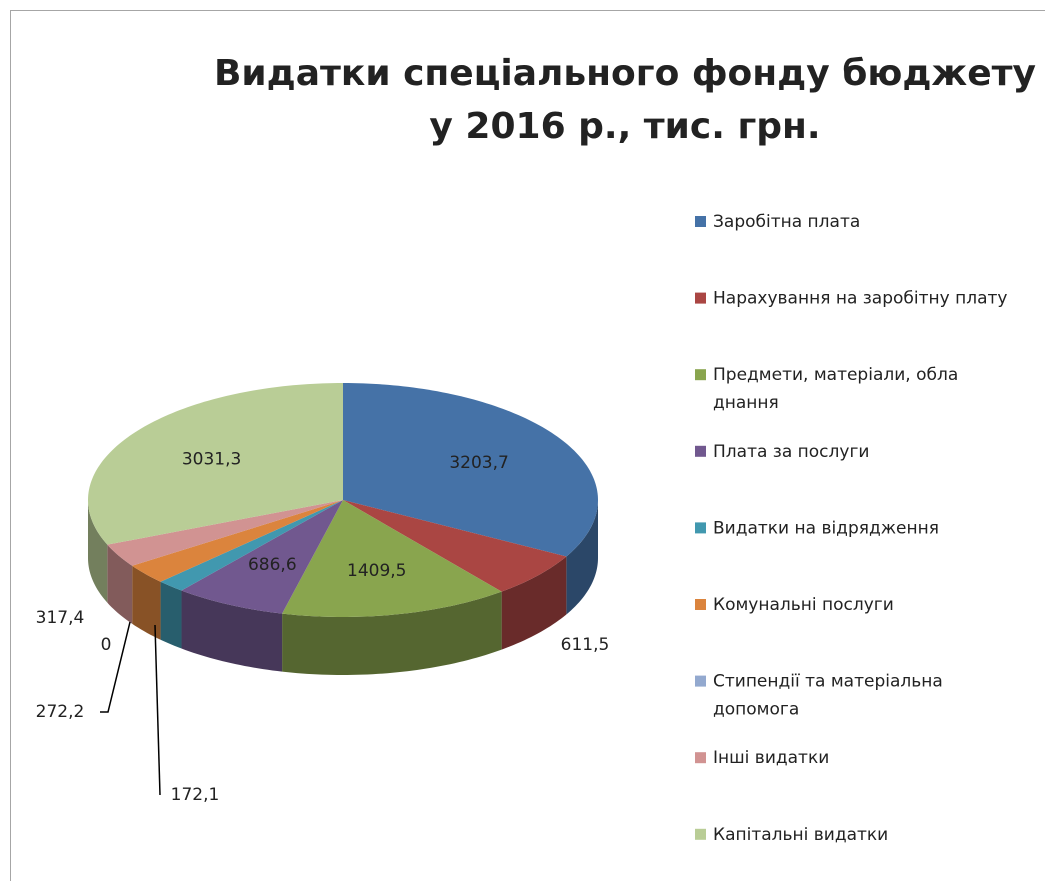  I want to click on legend-label: Видатки на відрядження, so click(826, 528).